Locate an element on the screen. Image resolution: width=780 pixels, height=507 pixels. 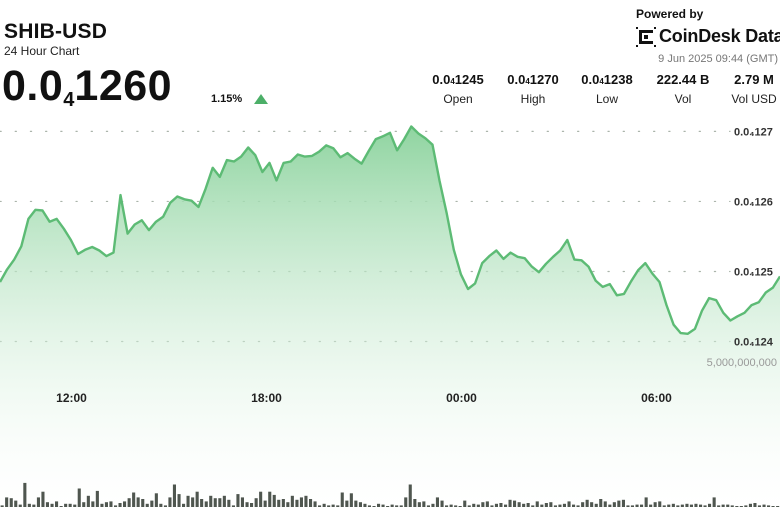
price-tick-label: 0.0₄124 is located at coordinates (754, 342).